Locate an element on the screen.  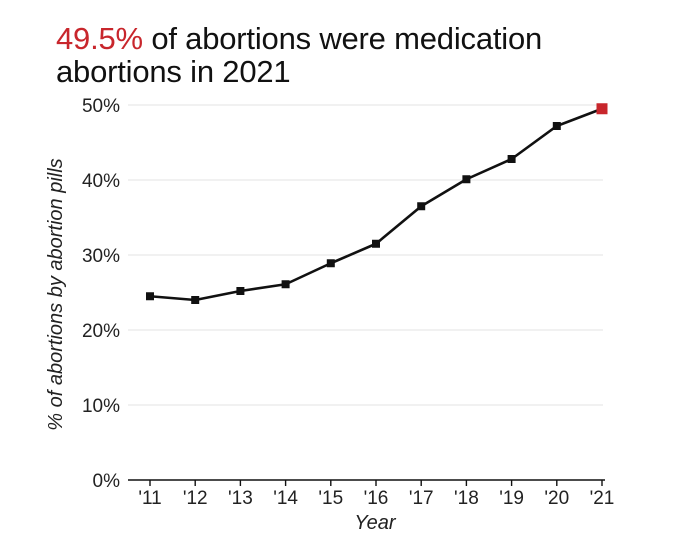
x-tick-label: '14 is located at coordinates (285, 498).